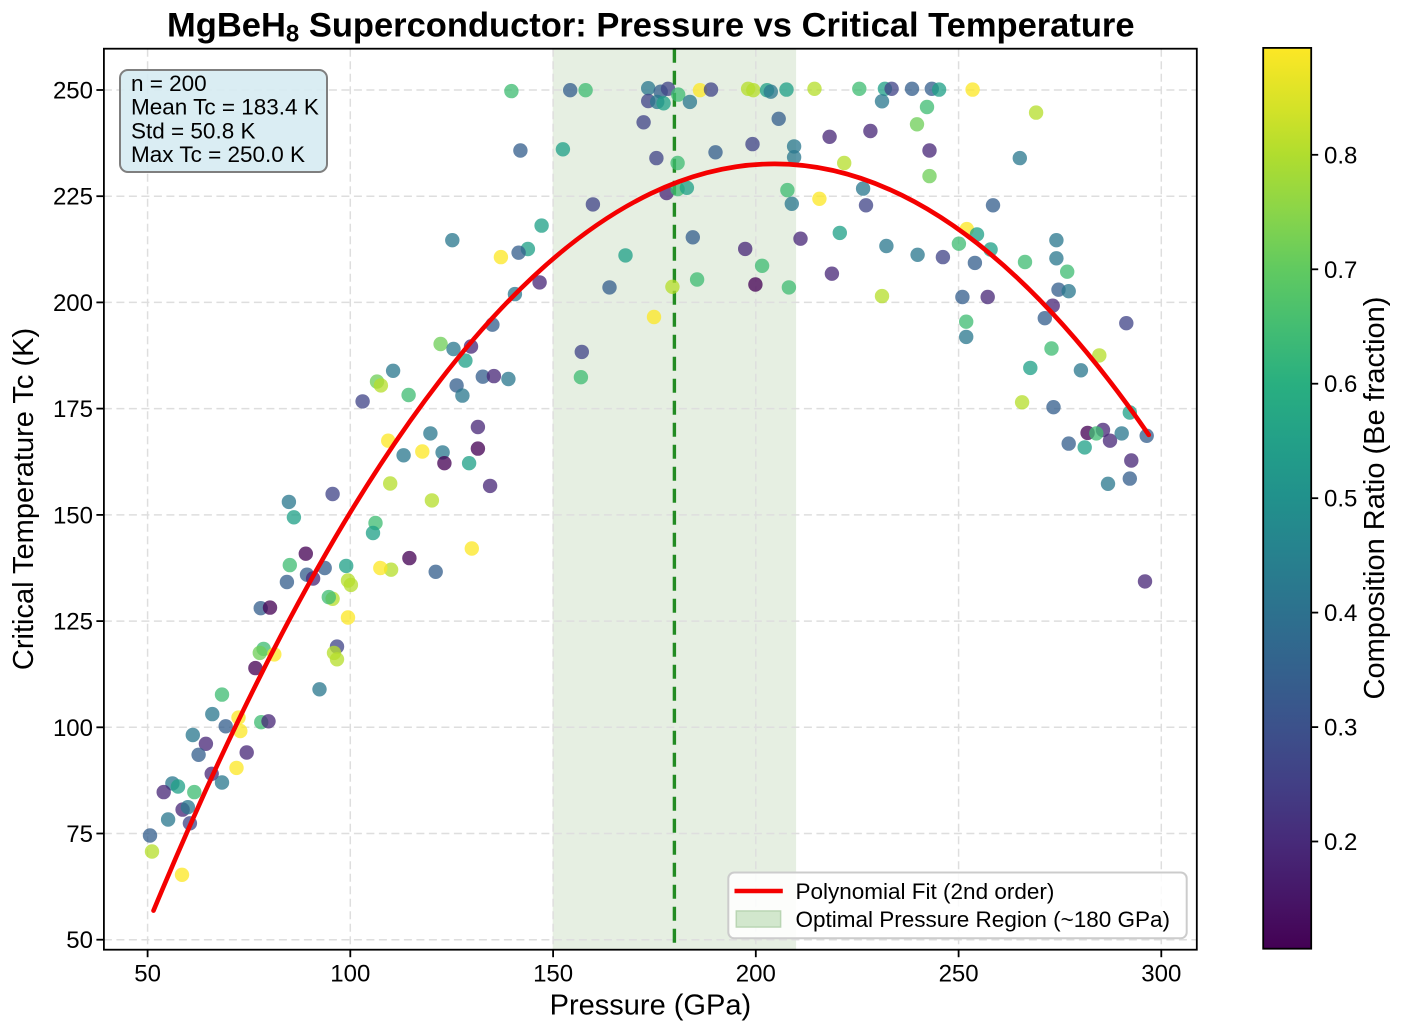 The image size is (1404, 1034). Describe the element at coordinates (983, 919) in the screenshot. I see `svg-text:Optimal Pressure Region (~180: Optimal Pressure Region (~180 GPa)` at that location.